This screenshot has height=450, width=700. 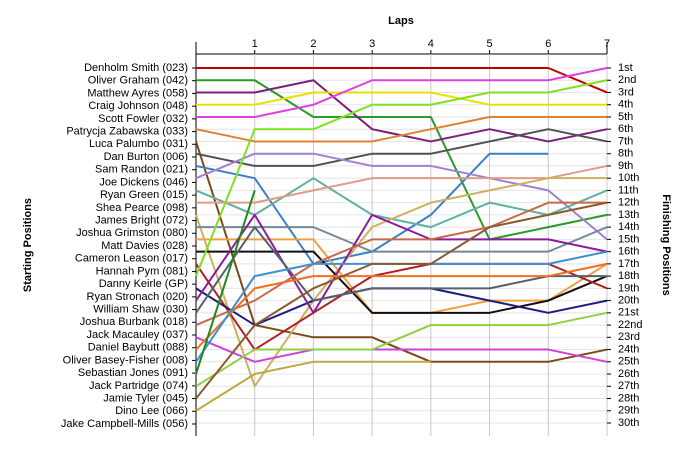 I want to click on start-label: Shea Pearce (098), so click(x=142, y=208).